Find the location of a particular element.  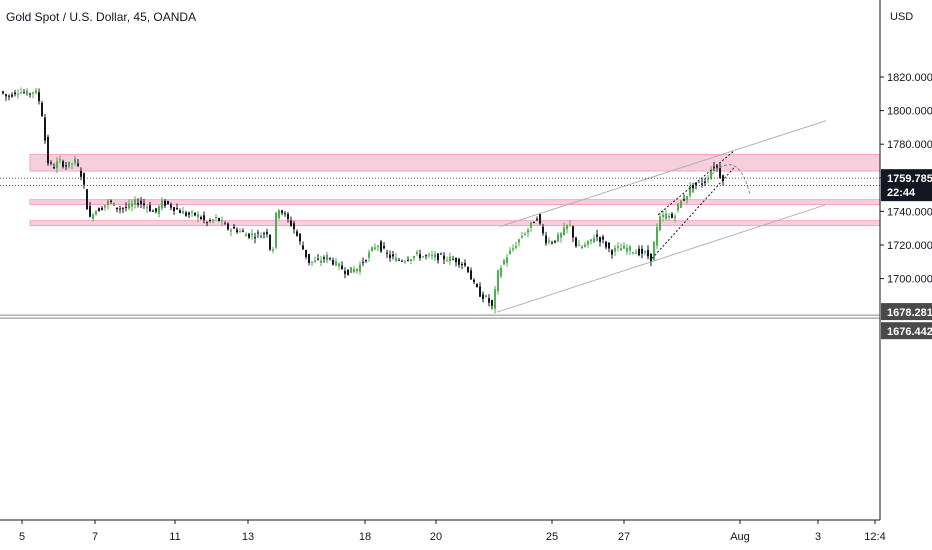

x-tick-label: 25 is located at coordinates (552, 537).